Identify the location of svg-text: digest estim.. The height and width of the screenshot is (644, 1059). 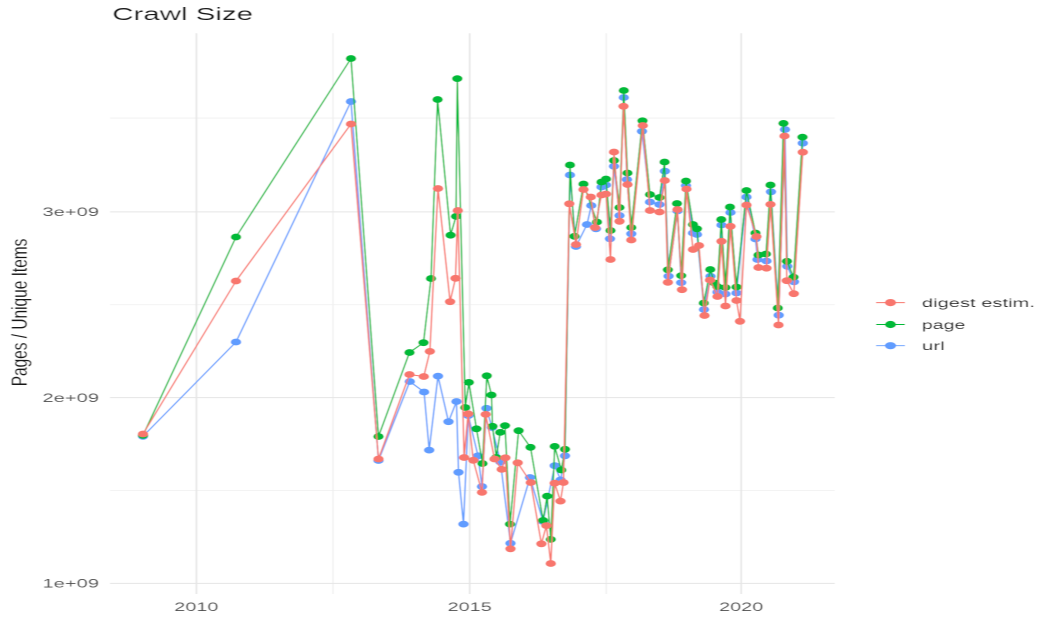
(978, 303).